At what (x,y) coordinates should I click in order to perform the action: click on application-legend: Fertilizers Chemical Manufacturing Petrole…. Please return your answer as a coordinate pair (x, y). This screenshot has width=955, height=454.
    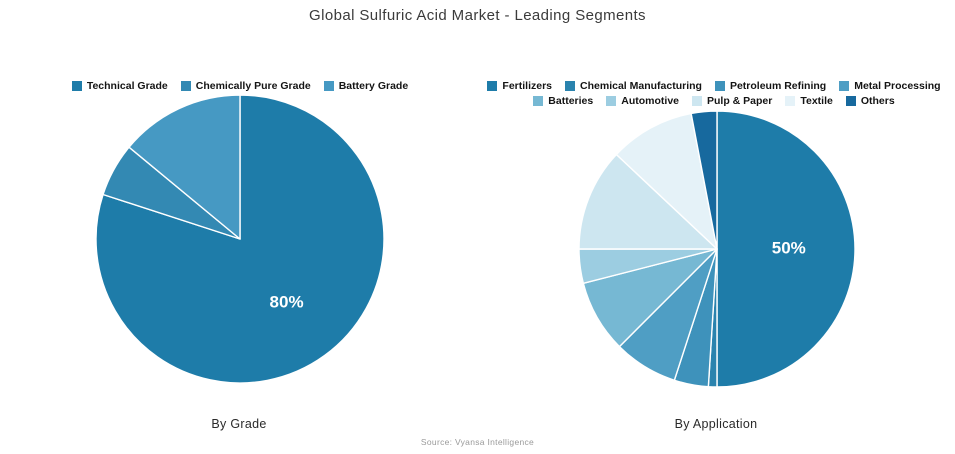
    Looking at the image, I should click on (714, 93).